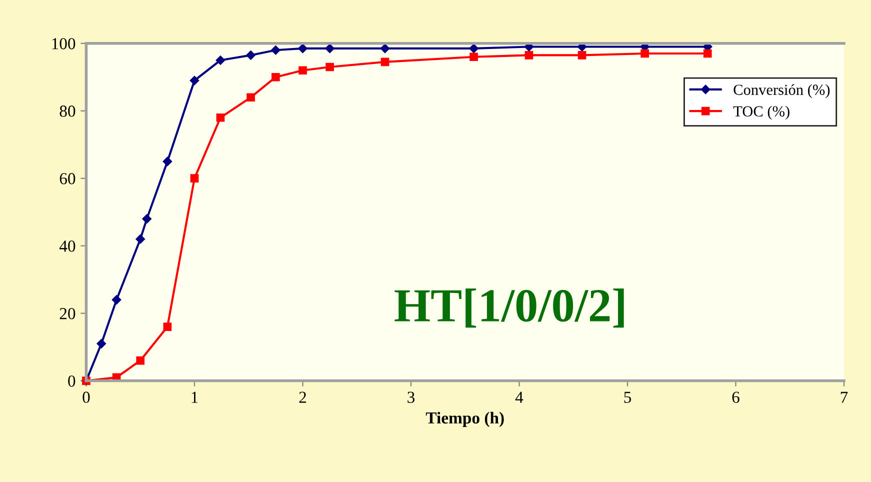  What do you see at coordinates (411, 397) in the screenshot?
I see `x-tick-label: 3` at bounding box center [411, 397].